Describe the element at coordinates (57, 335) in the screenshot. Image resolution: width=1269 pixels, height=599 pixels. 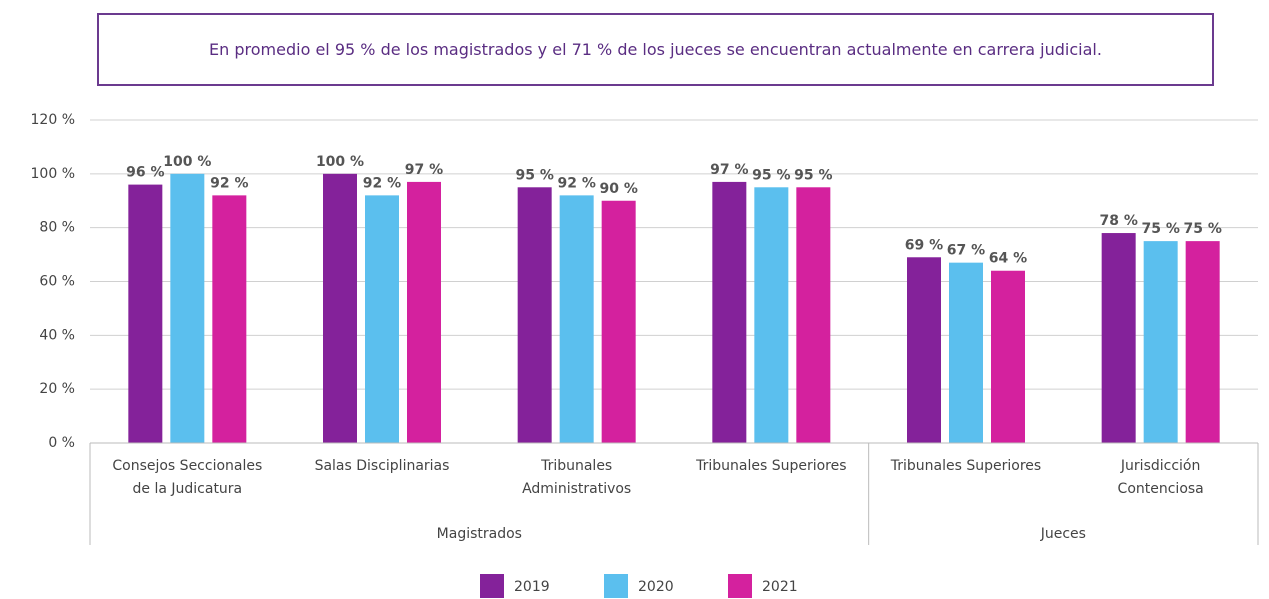
I see `y-tick-label: 40 %` at that location.